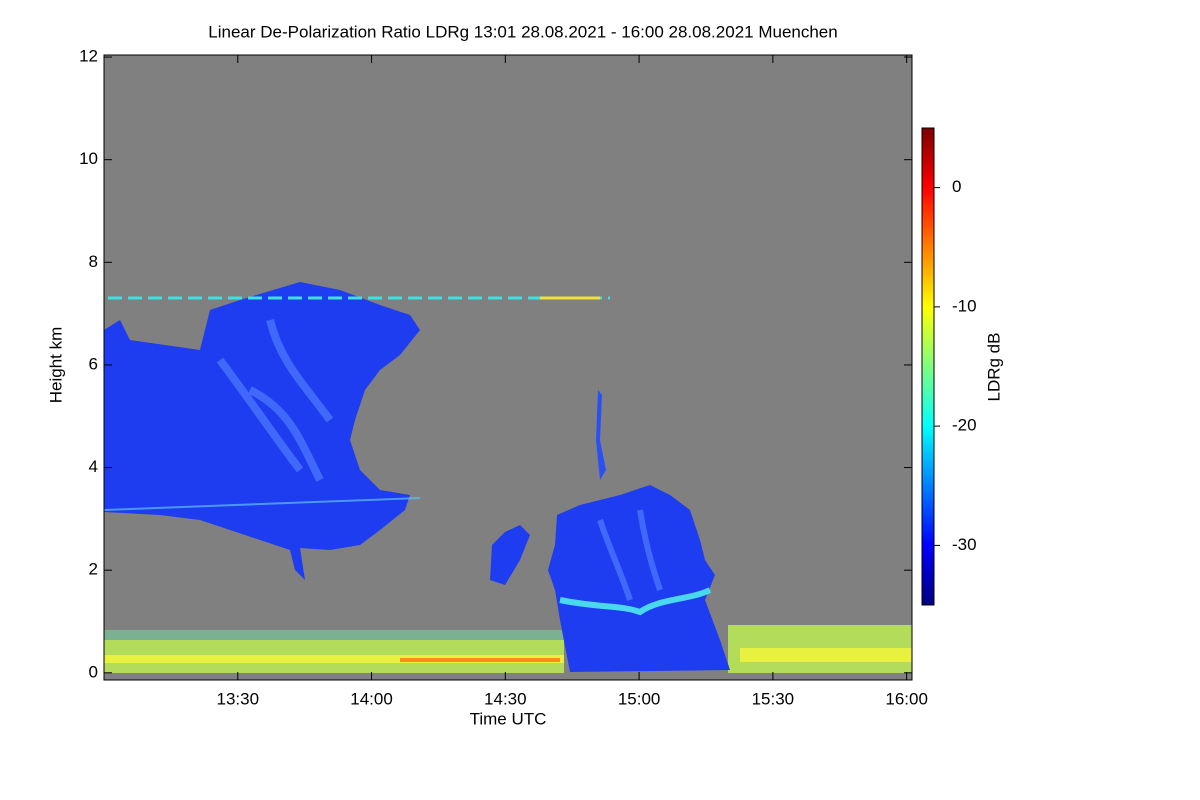  Describe the element at coordinates (93, 261) in the screenshot. I see `y-tick-label: 8` at that location.